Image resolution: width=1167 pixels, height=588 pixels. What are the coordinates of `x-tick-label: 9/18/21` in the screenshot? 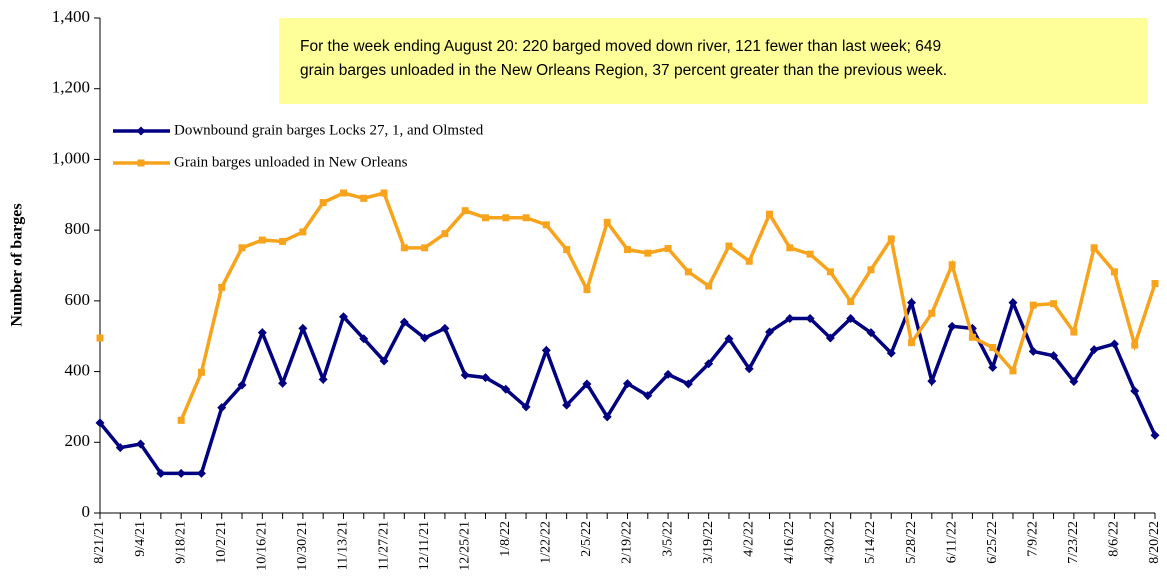 It's located at (180, 542).